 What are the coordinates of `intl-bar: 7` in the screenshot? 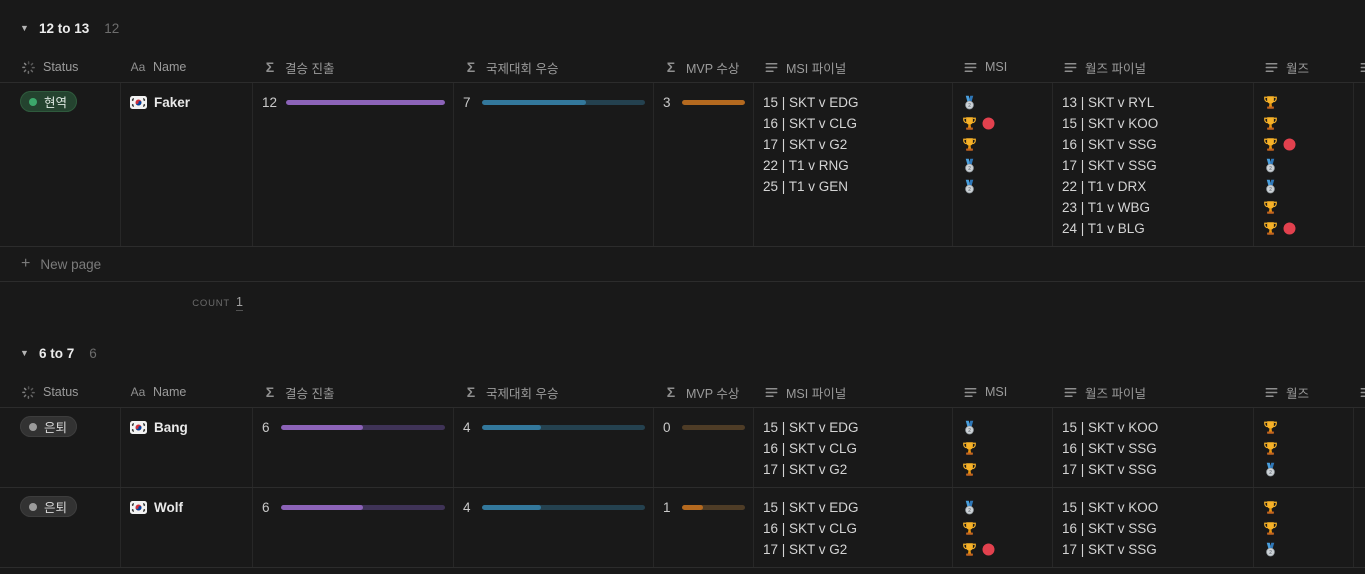 It's located at (554, 102).